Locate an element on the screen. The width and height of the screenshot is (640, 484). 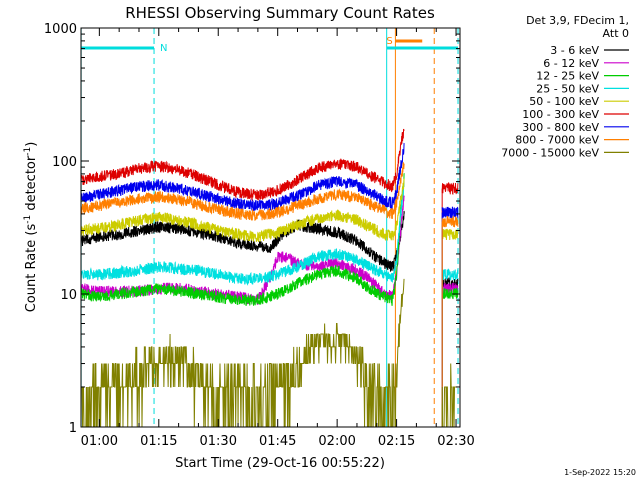
series-line-25-50-keV is located at coordinates (243, 234).